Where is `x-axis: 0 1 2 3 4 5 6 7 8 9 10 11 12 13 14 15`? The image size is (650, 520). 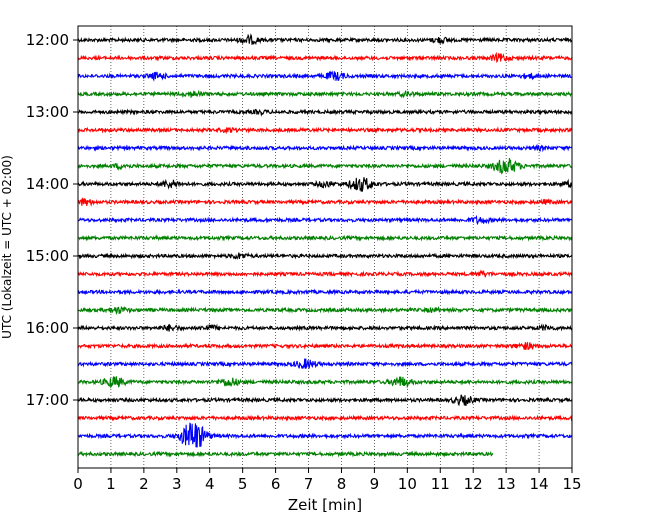 x-axis: 0 1 2 3 4 5 6 7 8 9 10 11 12 13 14 15 is located at coordinates (327, 480).